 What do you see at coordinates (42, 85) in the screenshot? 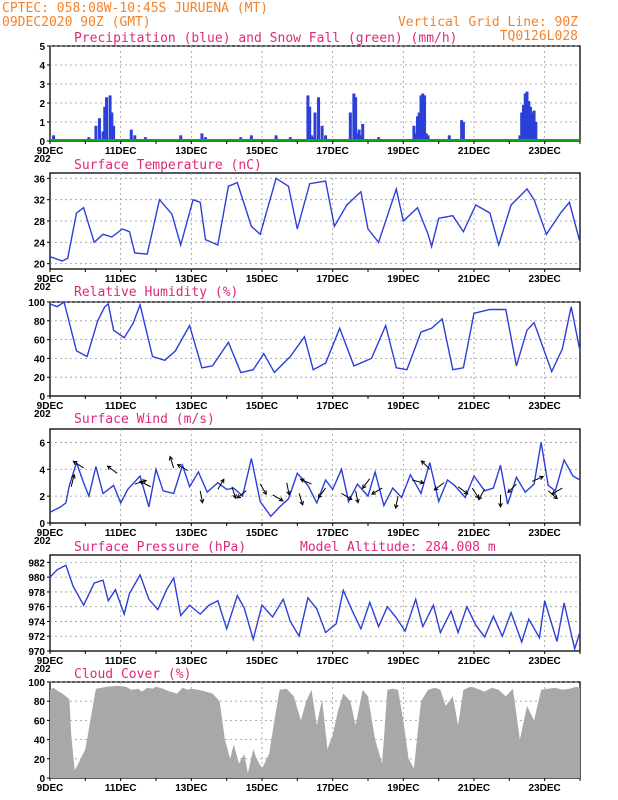
I see `precip-ytick-label: 3` at bounding box center [42, 85].